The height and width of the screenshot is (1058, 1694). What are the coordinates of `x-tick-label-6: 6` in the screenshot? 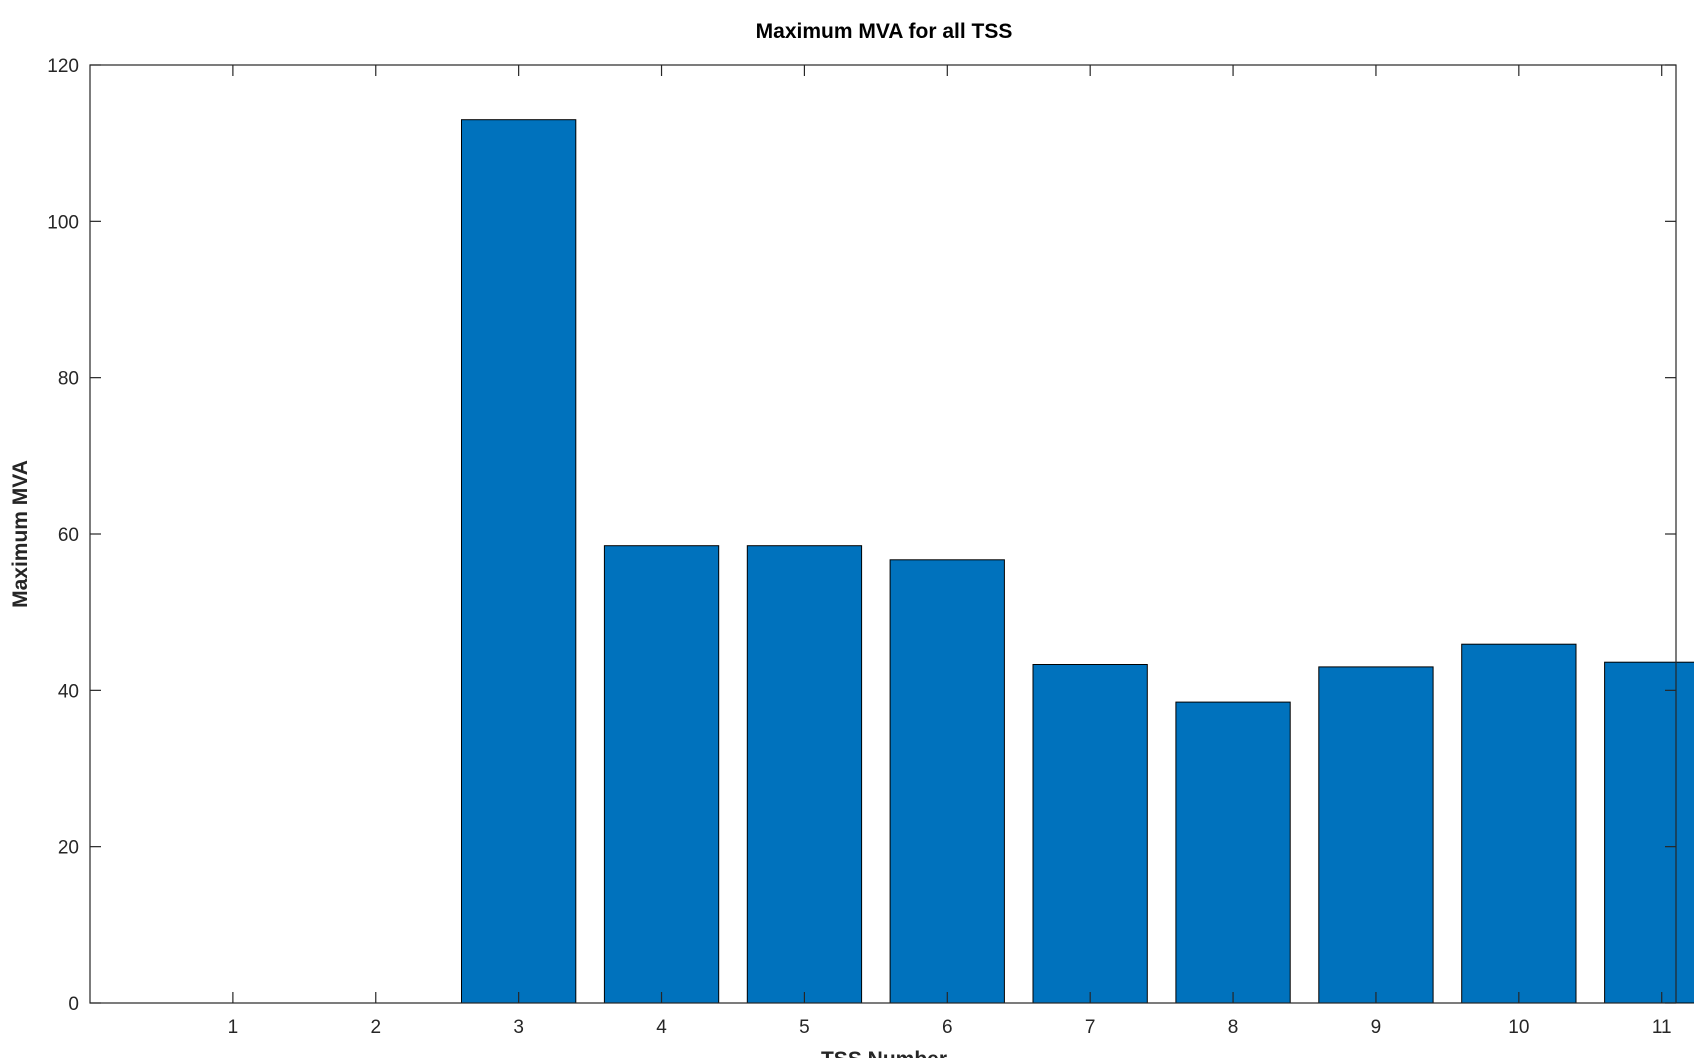 It's located at (947, 1027).